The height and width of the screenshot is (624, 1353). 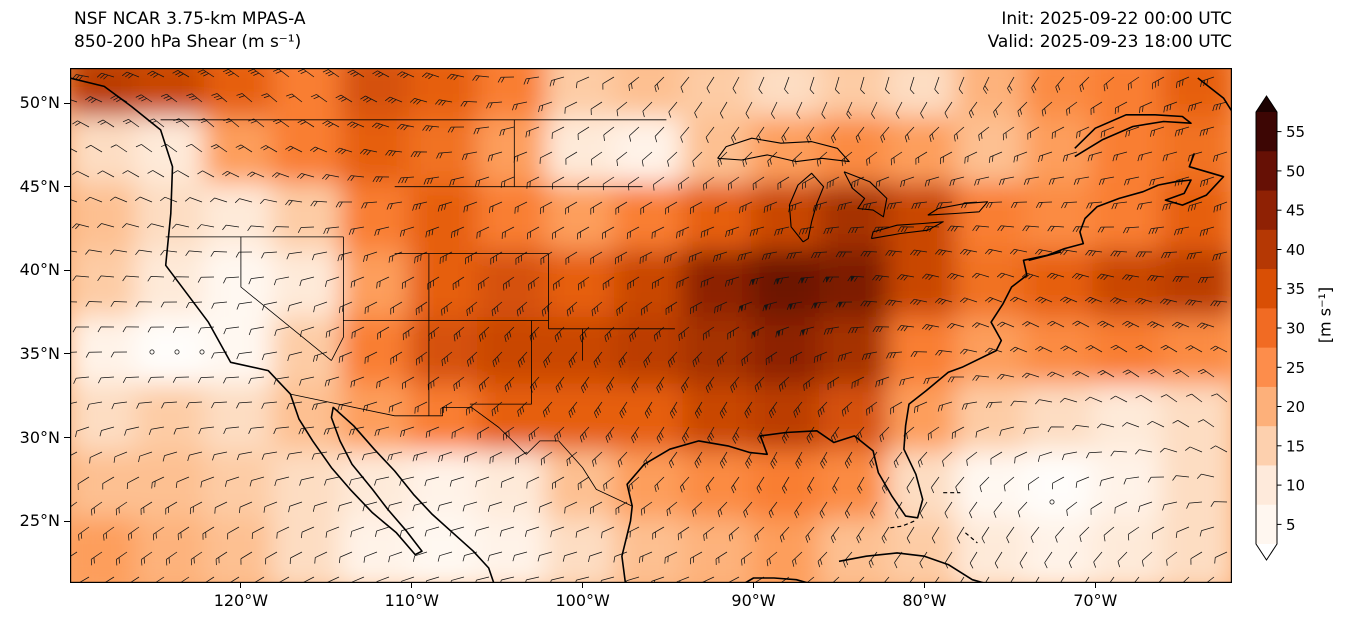 I want to click on colorbar-tick-label: 15, so click(x=1295, y=446).